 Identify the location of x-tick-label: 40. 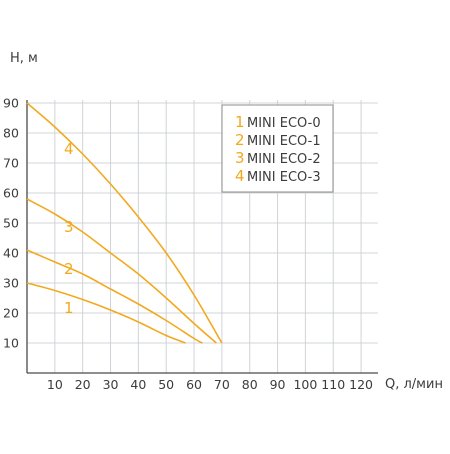
(138, 384).